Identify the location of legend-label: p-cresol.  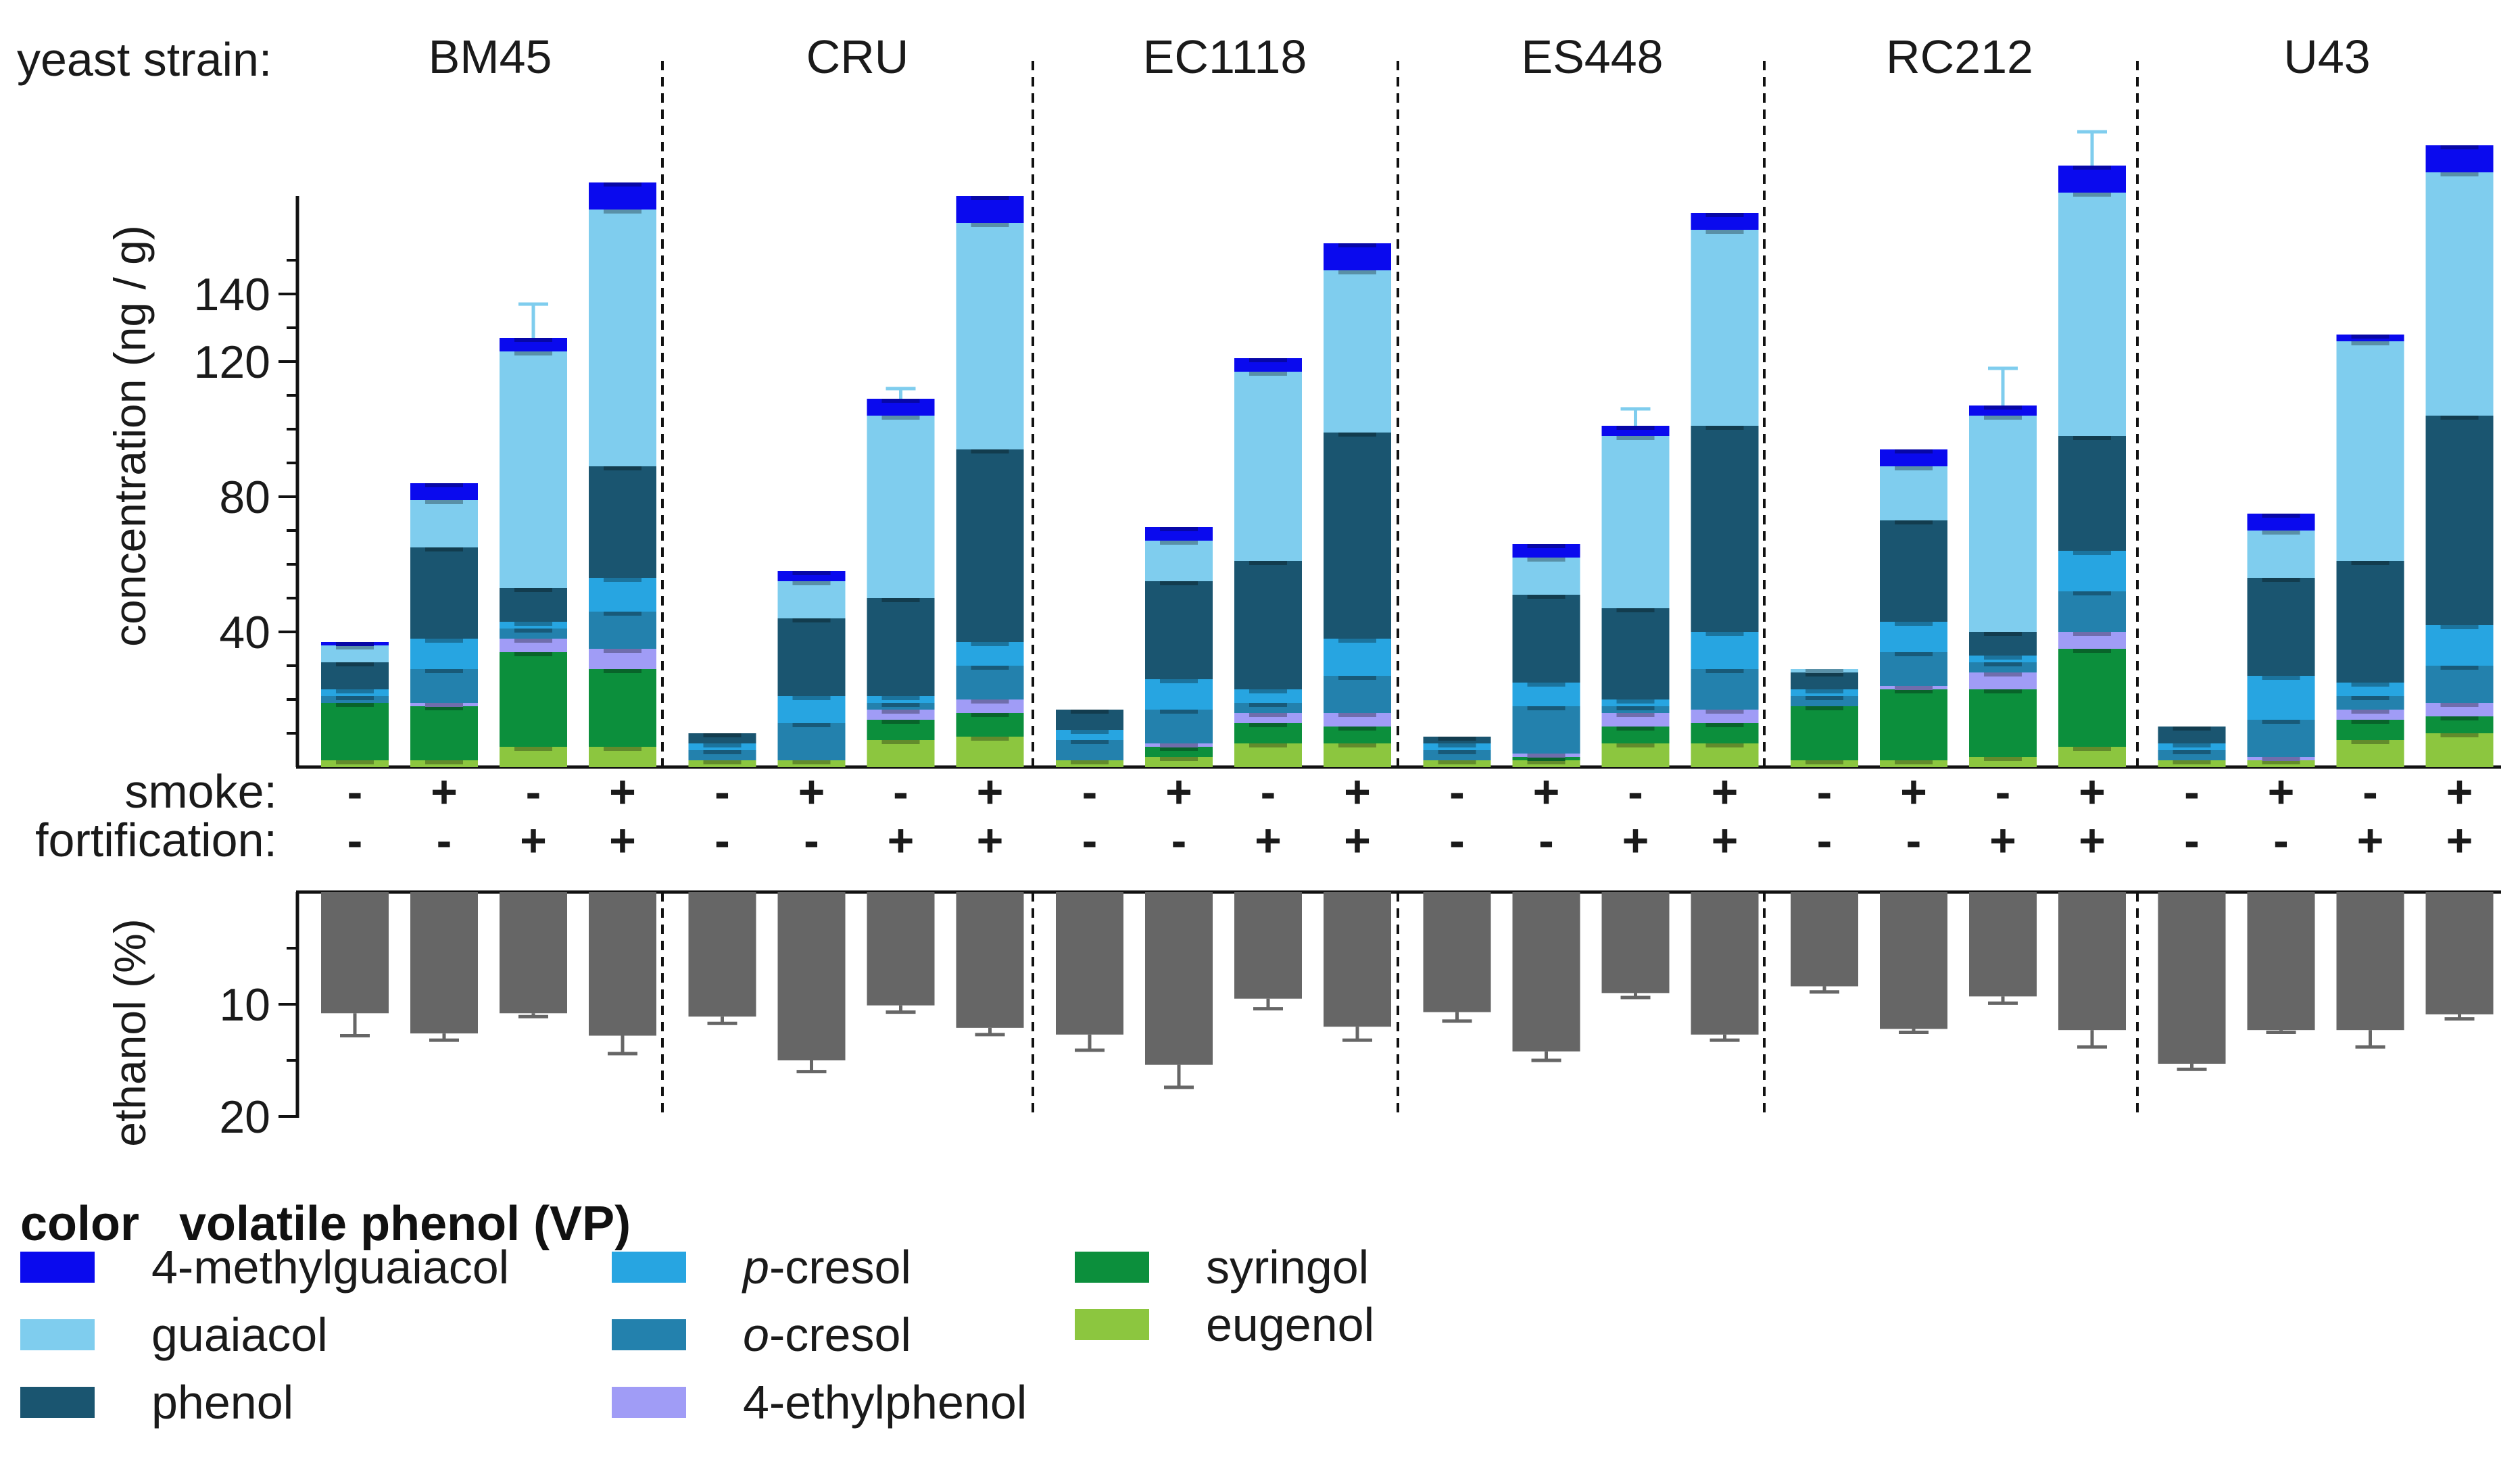
(827, 1267).